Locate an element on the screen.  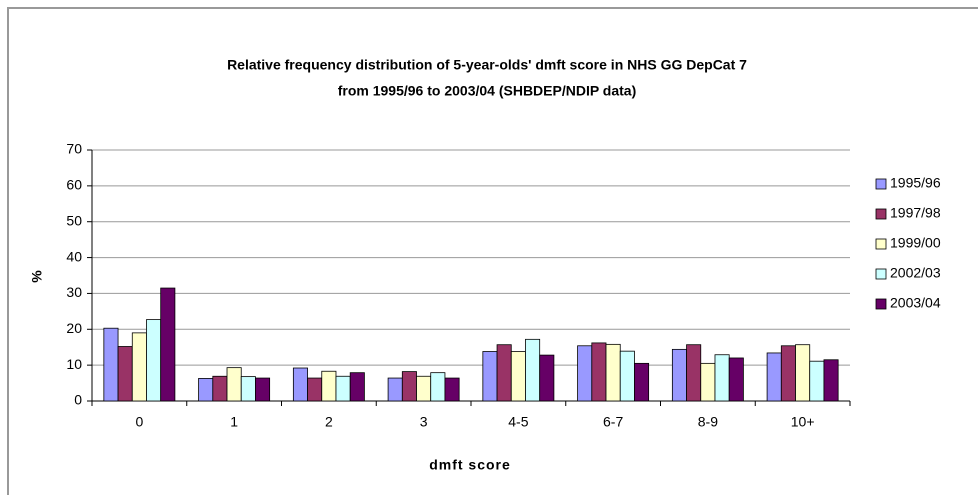
legend-label: 1995/96 is located at coordinates (915, 183).